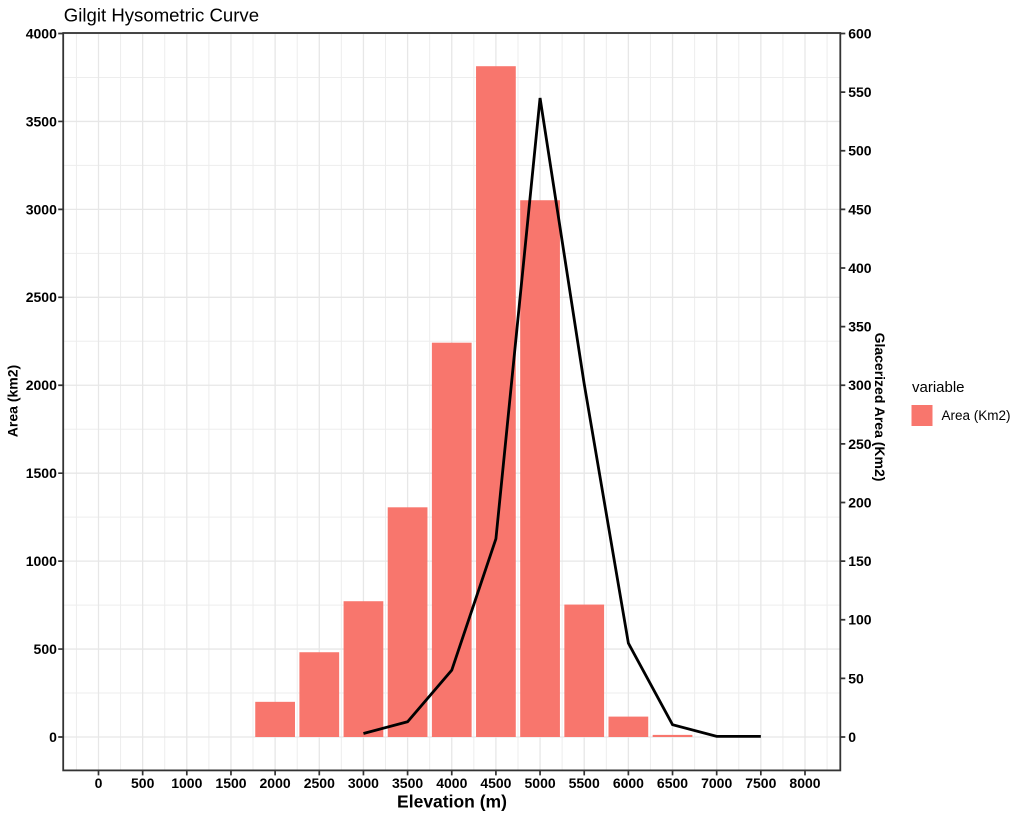 This screenshot has height=824, width=1024. I want to click on svg-text: 4500, so click(495, 783).